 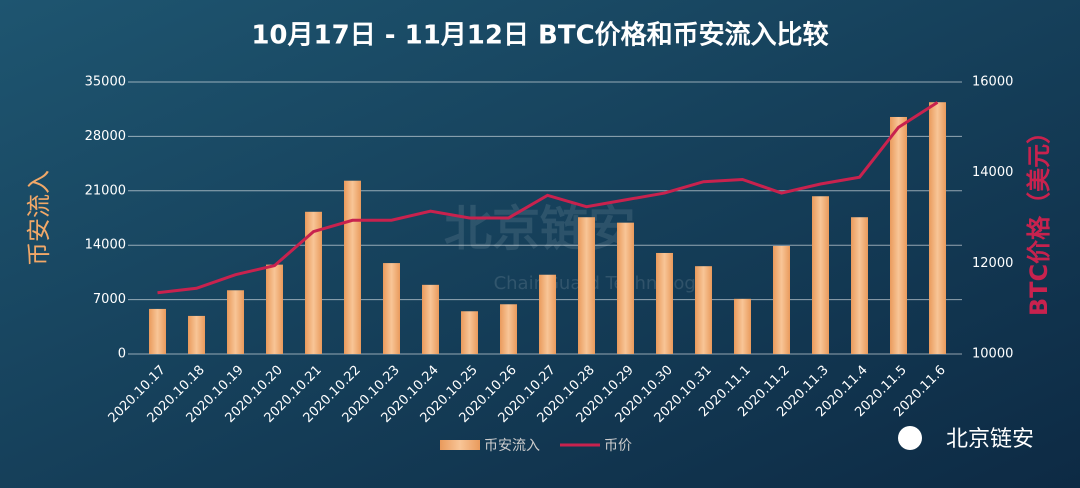 I want to click on y-tick-label: 35000, so click(x=105, y=82).